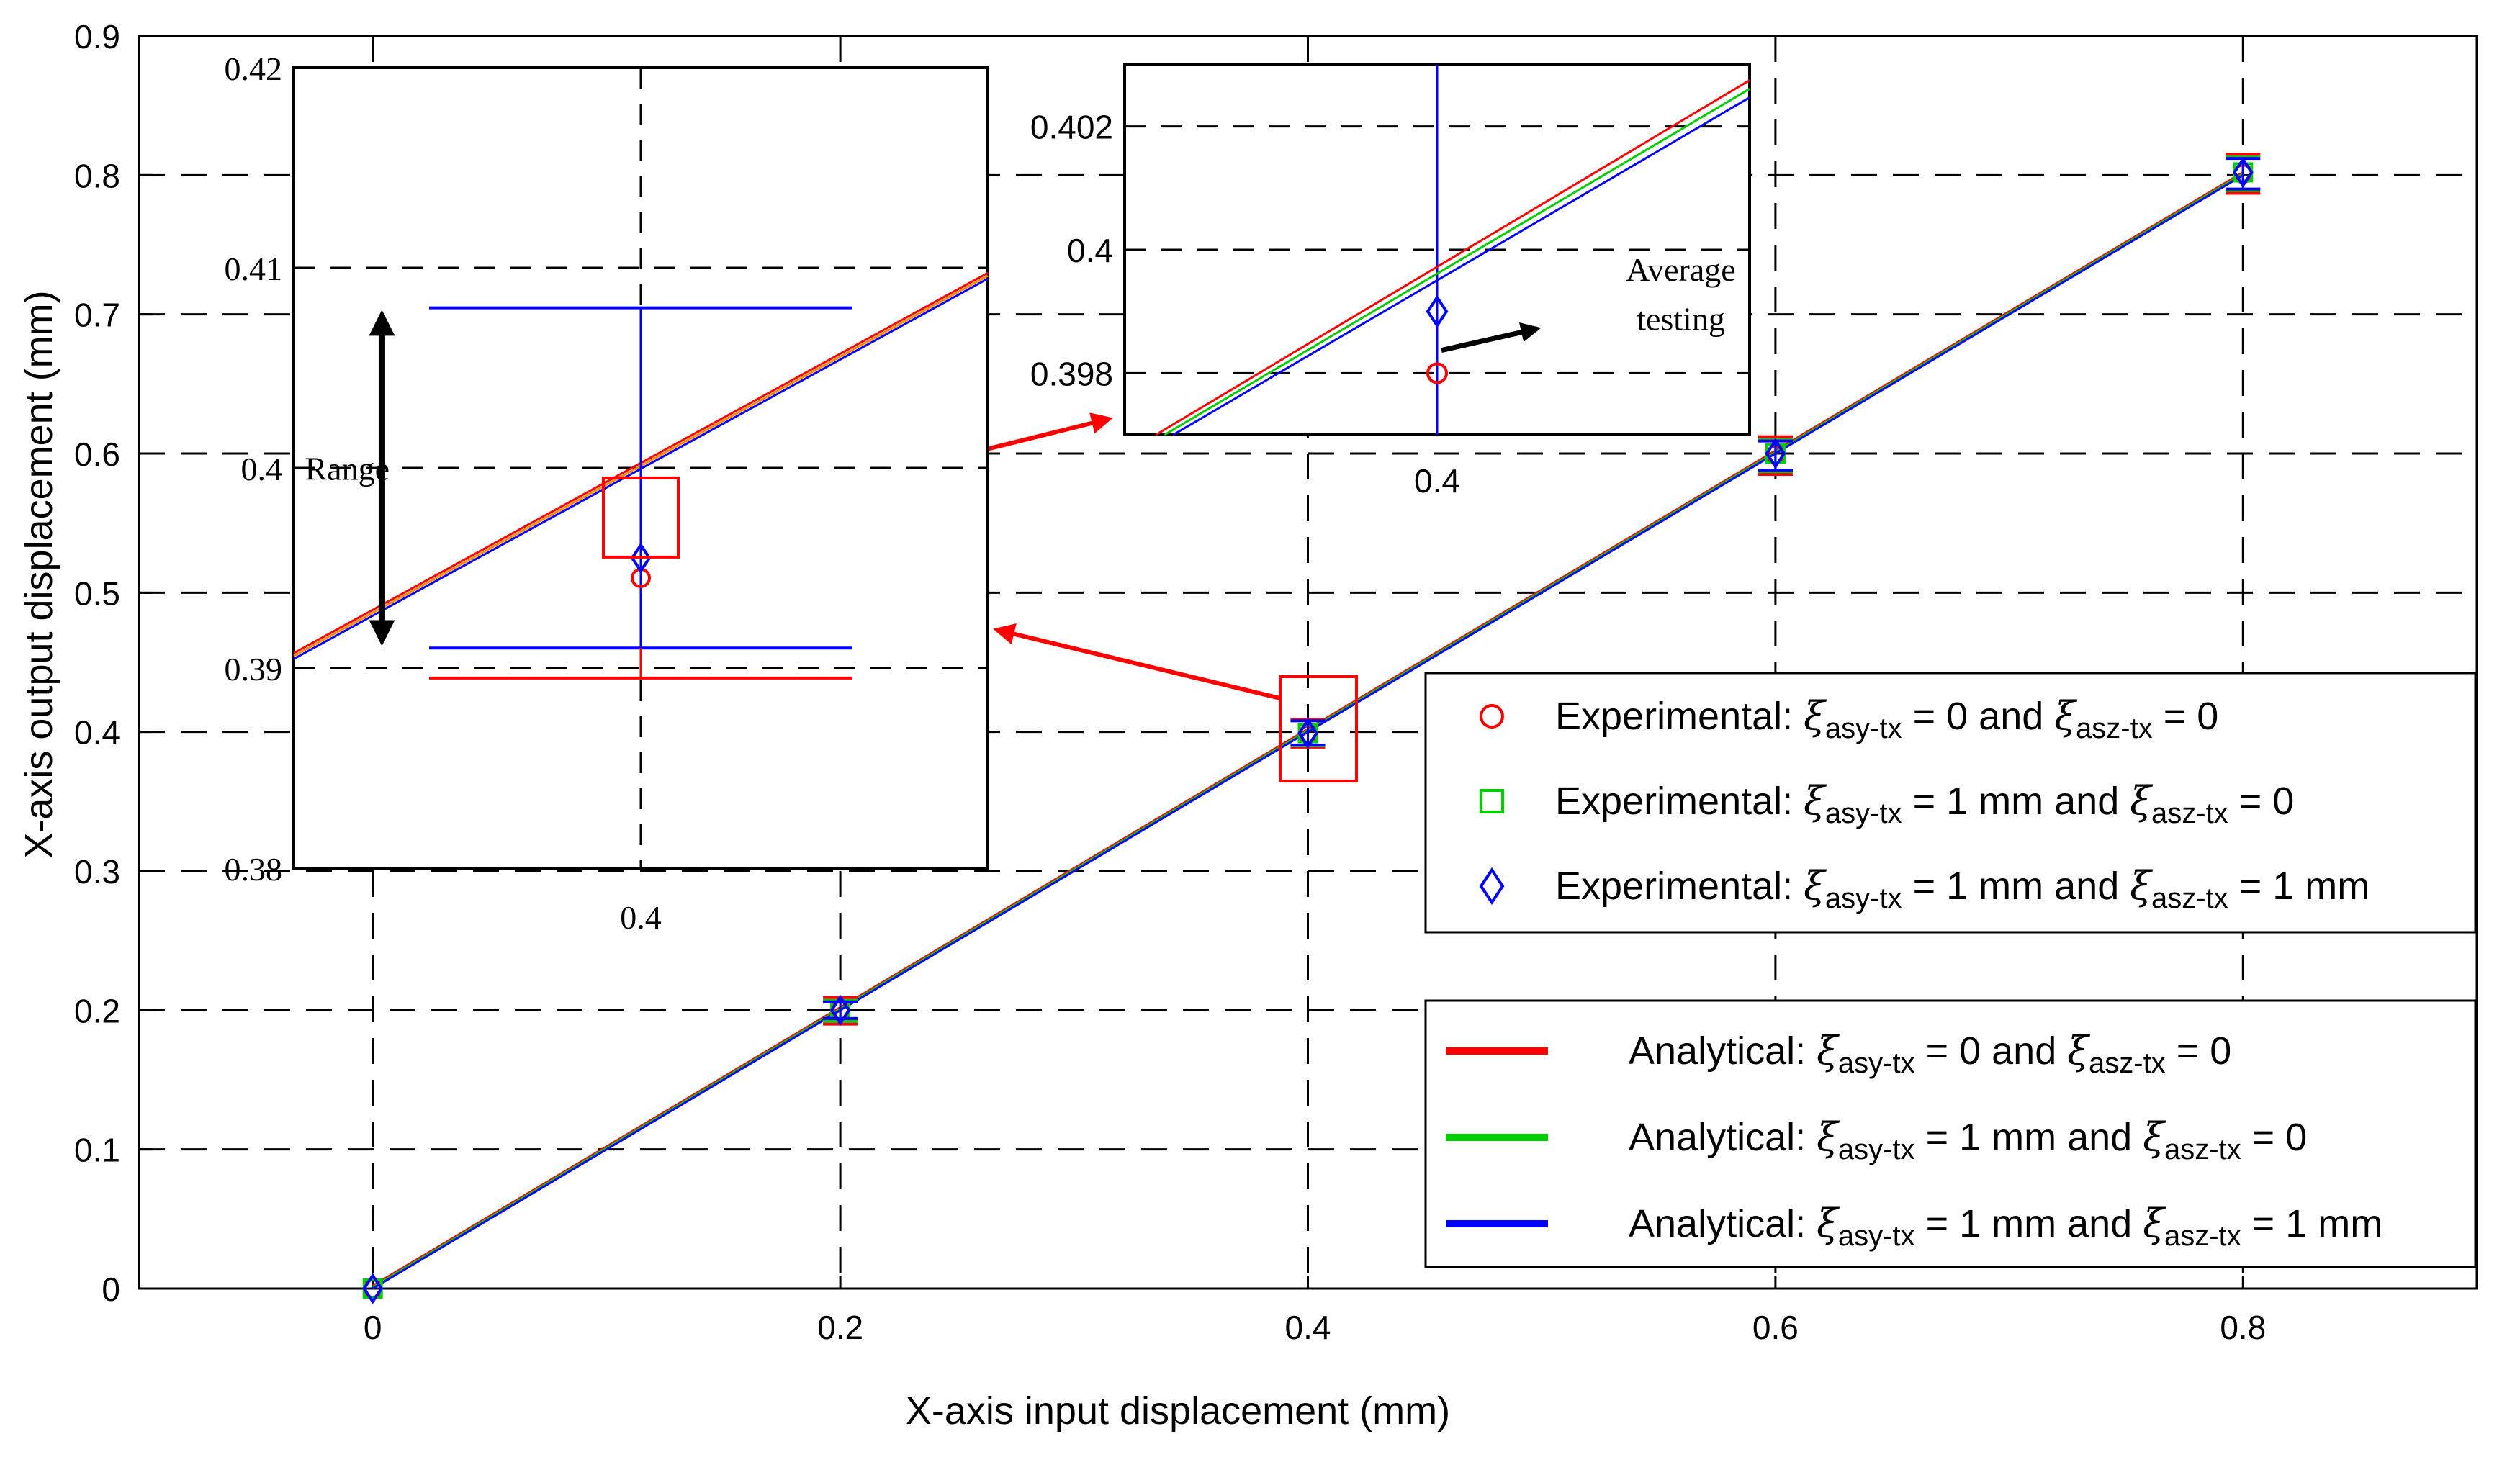 The image size is (2520, 1457). What do you see at coordinates (38, 574) in the screenshot?
I see `y-axis-label: X-axis output displacement (mm)` at bounding box center [38, 574].